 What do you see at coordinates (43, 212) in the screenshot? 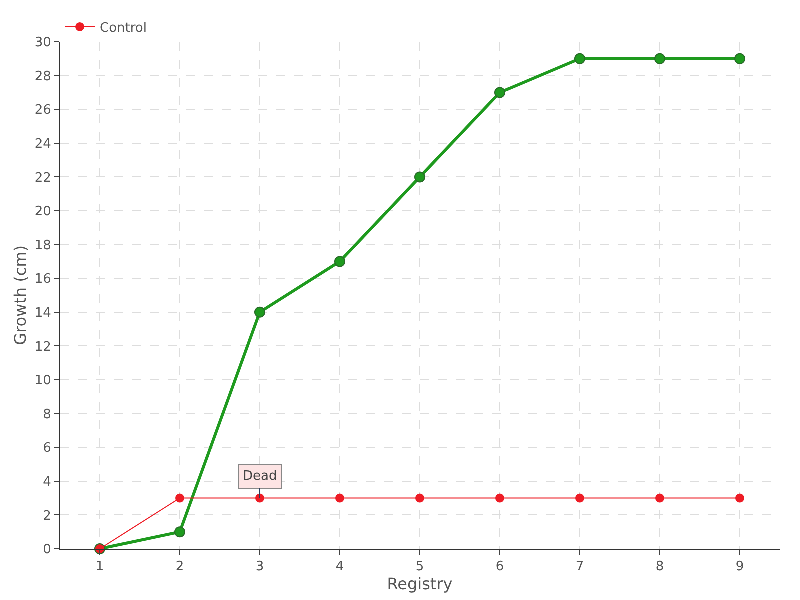
I see `y-tick-label: 20` at bounding box center [43, 212].